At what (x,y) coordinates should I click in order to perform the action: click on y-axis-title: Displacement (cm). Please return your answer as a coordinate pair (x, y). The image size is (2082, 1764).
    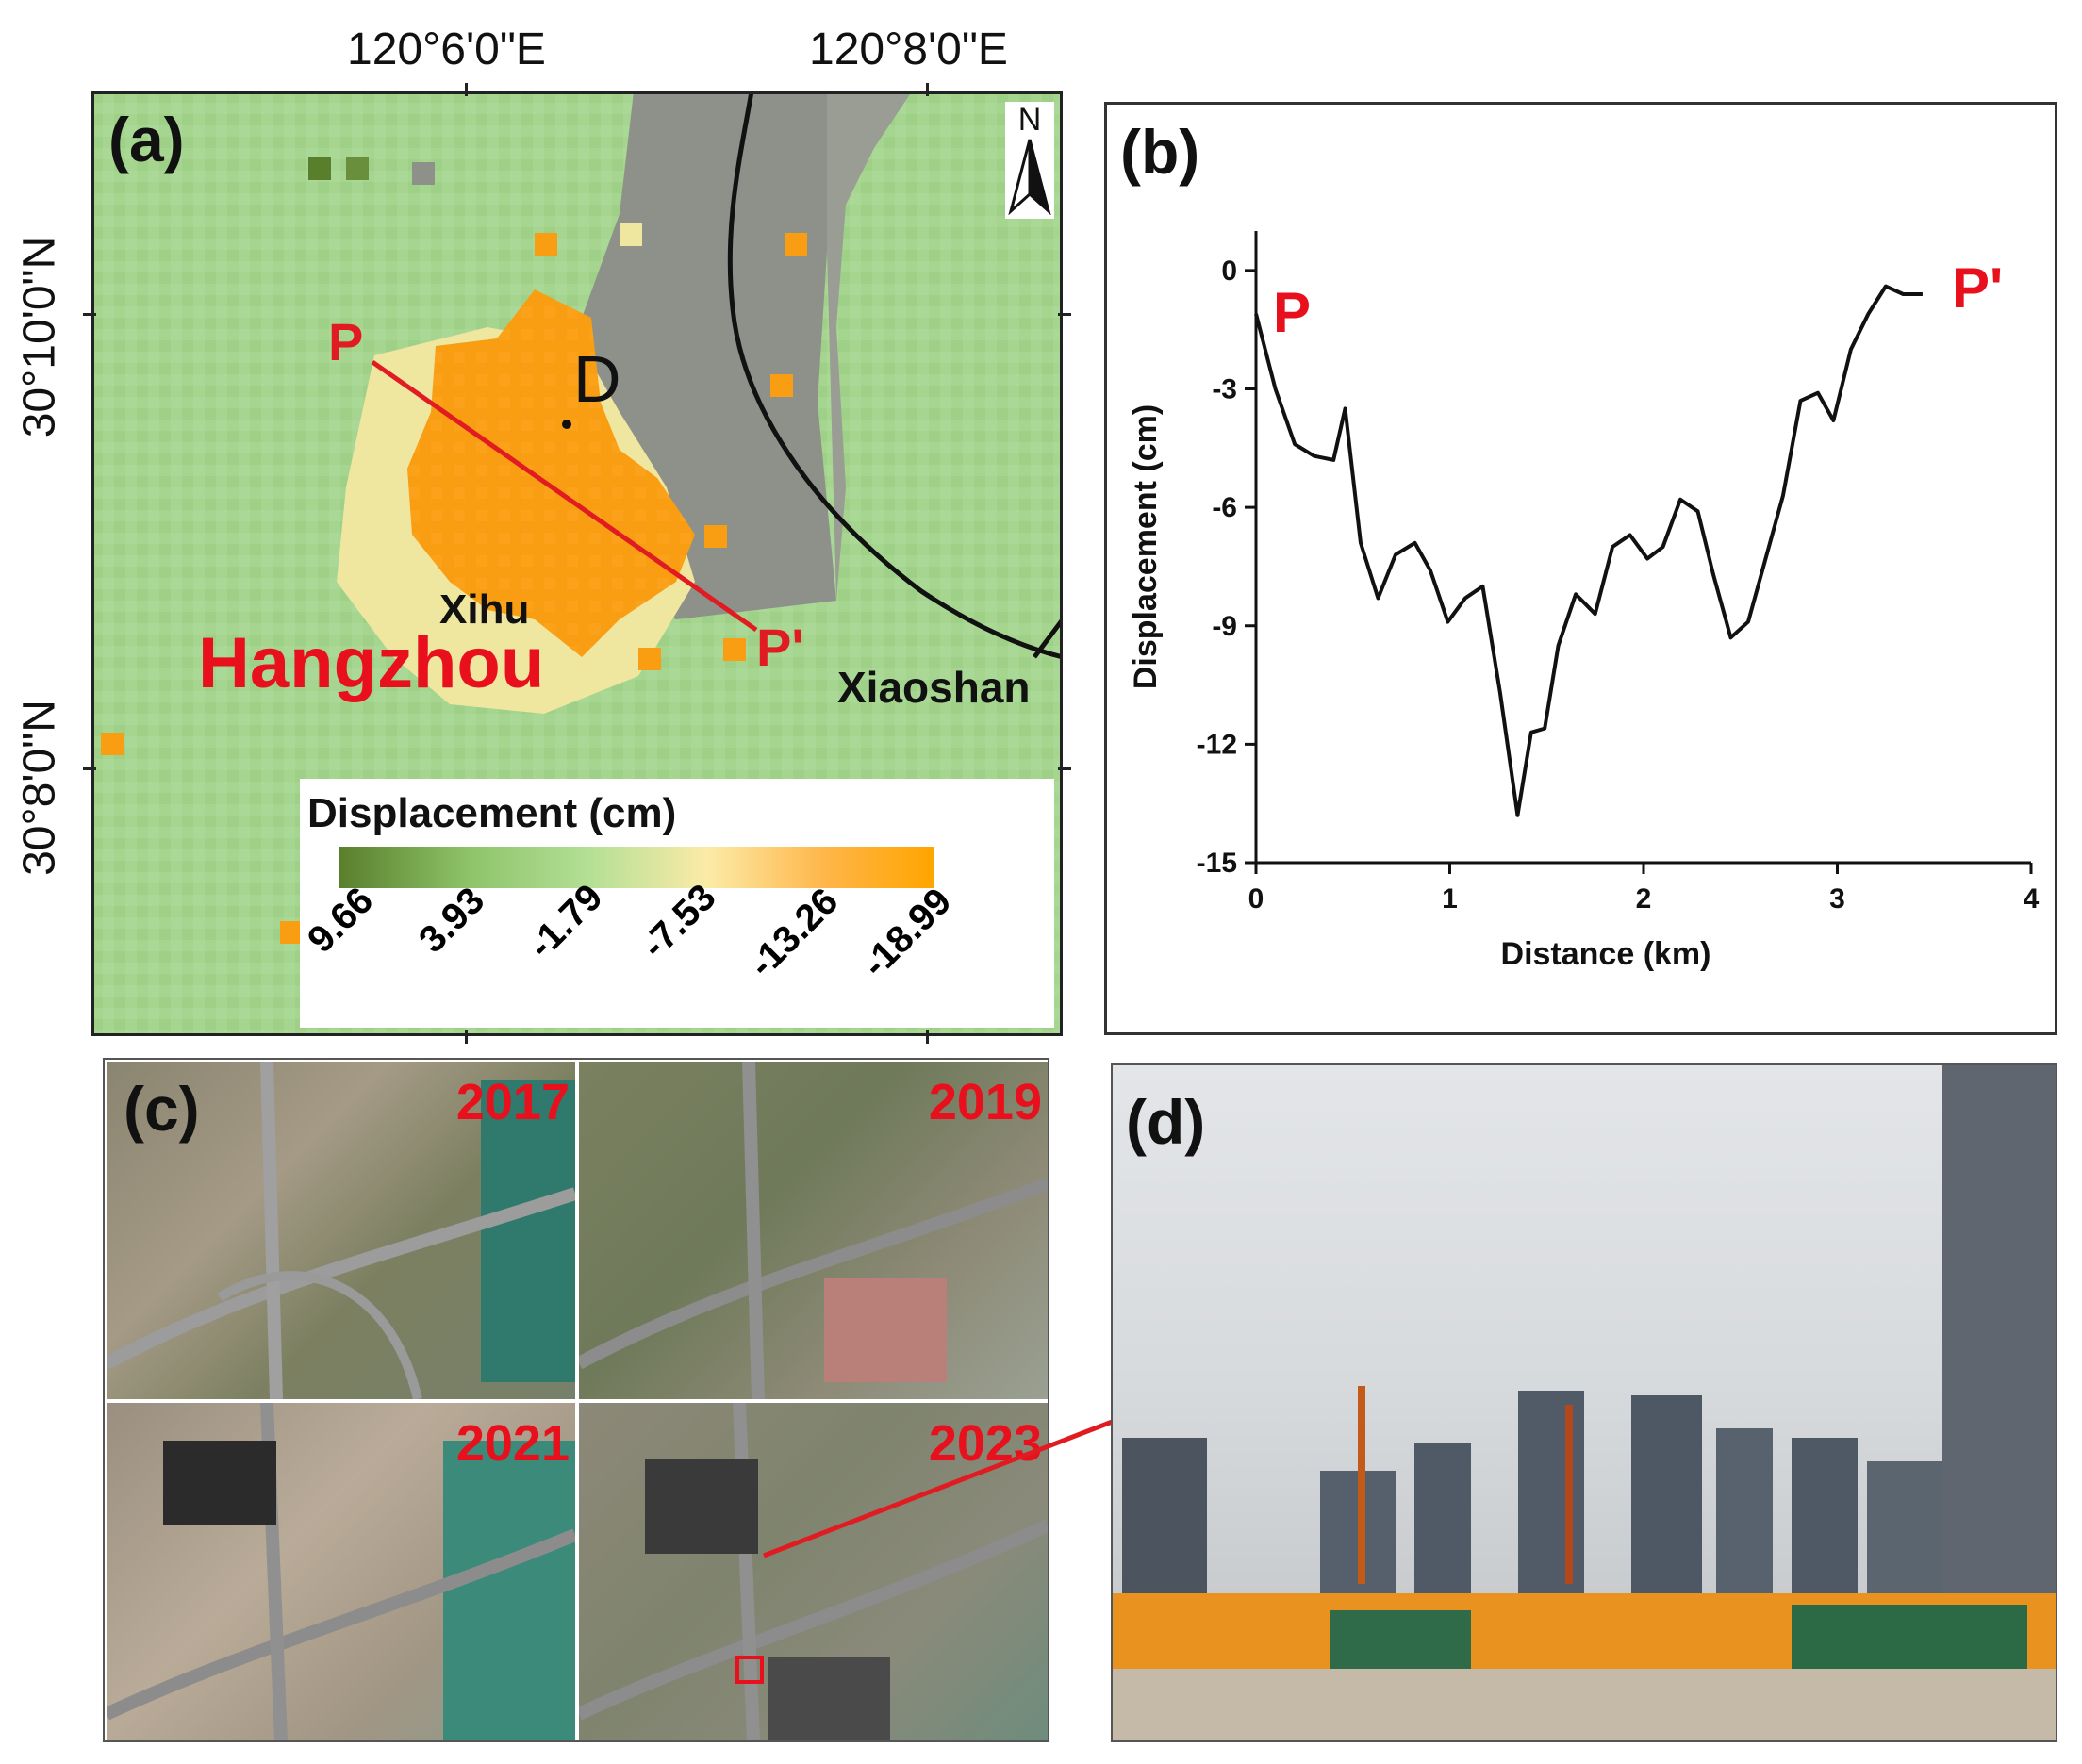
    Looking at the image, I should click on (1146, 546).